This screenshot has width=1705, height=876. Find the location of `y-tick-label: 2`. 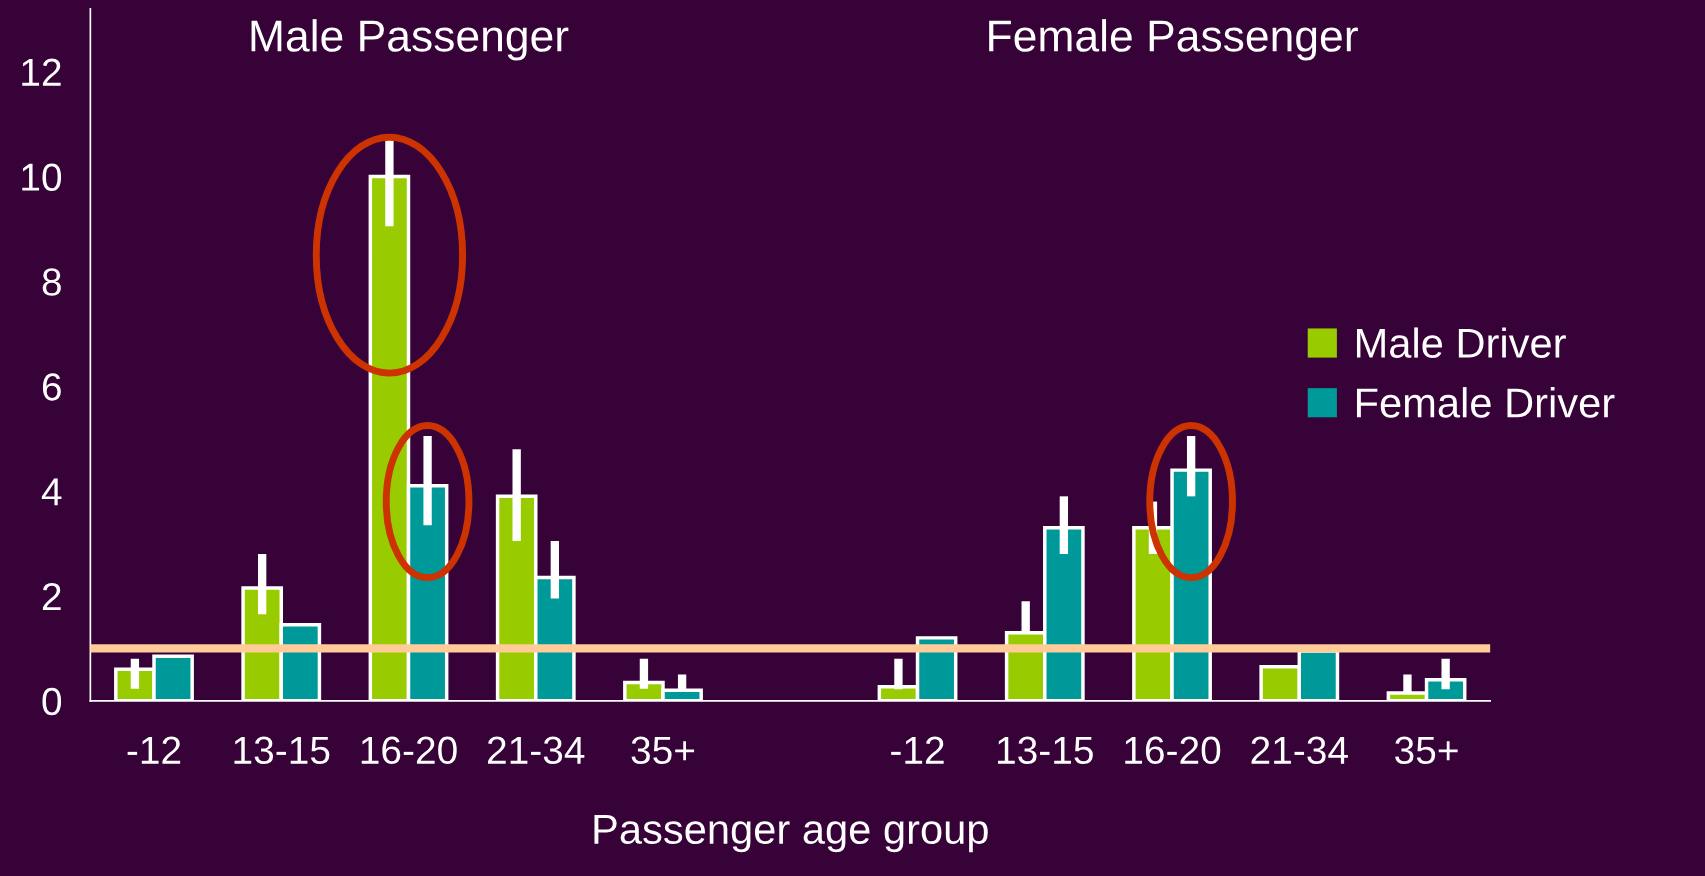

y-tick-label: 2 is located at coordinates (51, 596).